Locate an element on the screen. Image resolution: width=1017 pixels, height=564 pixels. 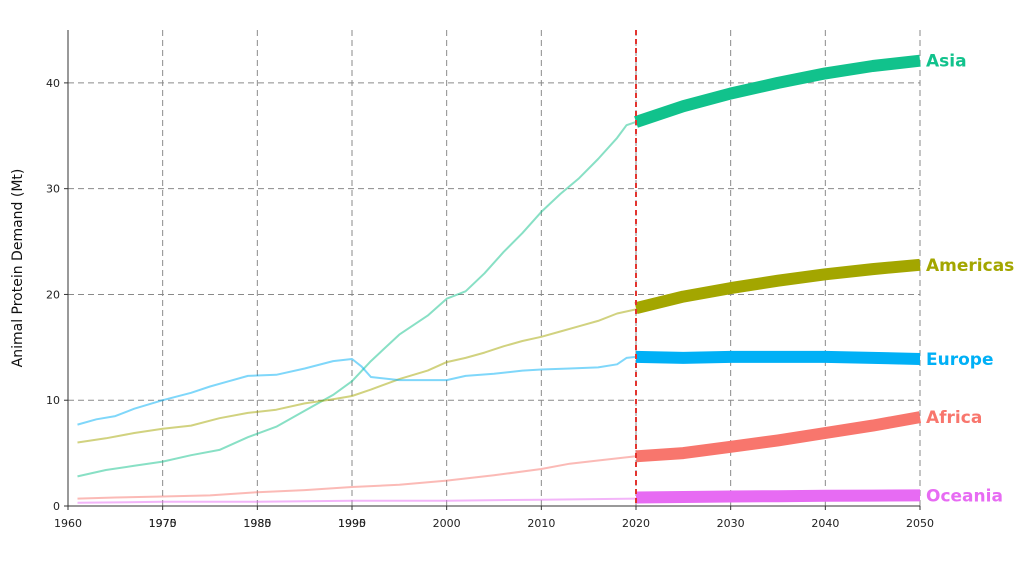
oceania-label: Oceania is located at coordinates (964, 496).